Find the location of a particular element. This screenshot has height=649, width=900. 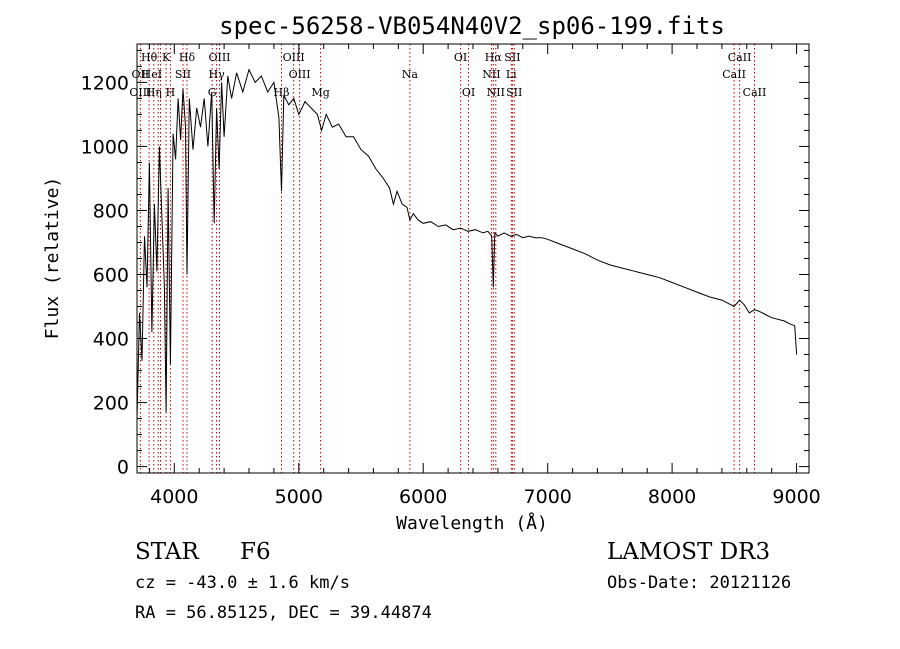

line-annotation: H is located at coordinates (171, 92).